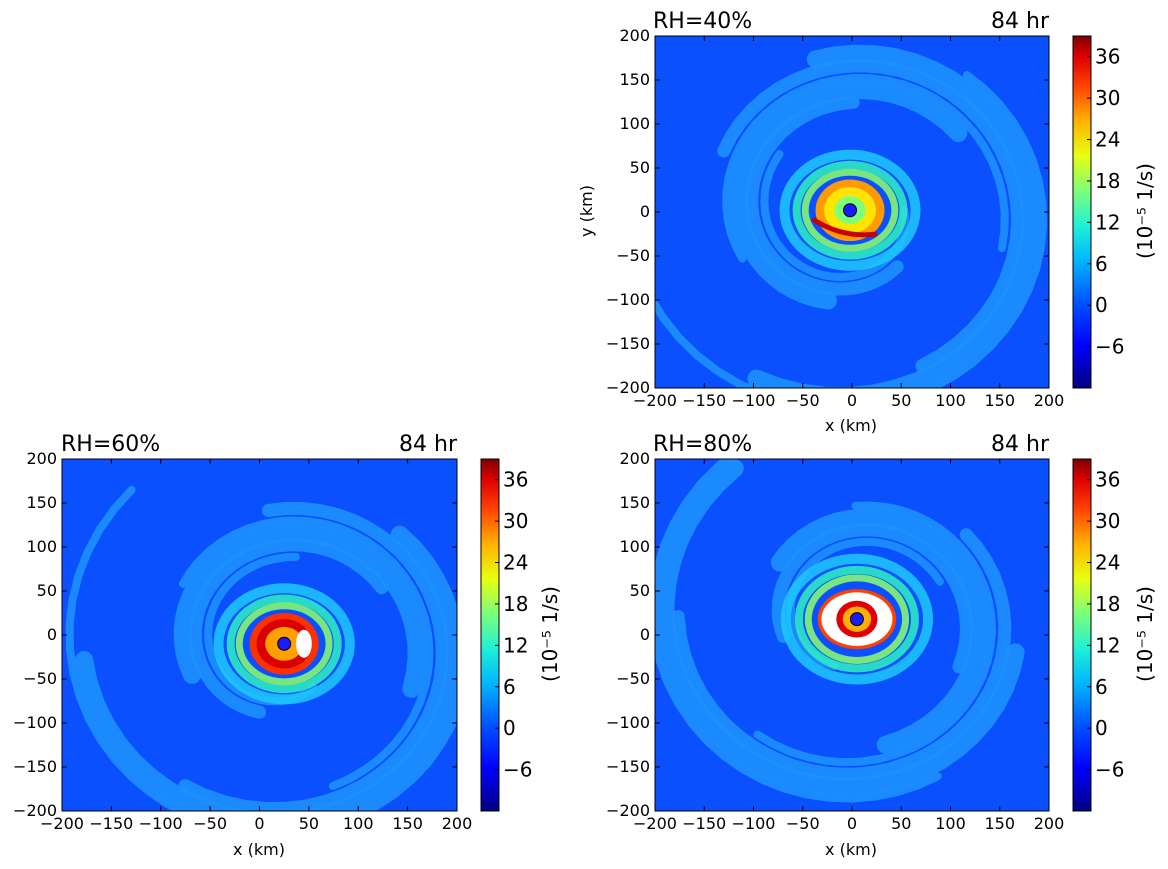 The image size is (1168, 869). I want to click on y-axis-label: y (km), so click(586, 211).